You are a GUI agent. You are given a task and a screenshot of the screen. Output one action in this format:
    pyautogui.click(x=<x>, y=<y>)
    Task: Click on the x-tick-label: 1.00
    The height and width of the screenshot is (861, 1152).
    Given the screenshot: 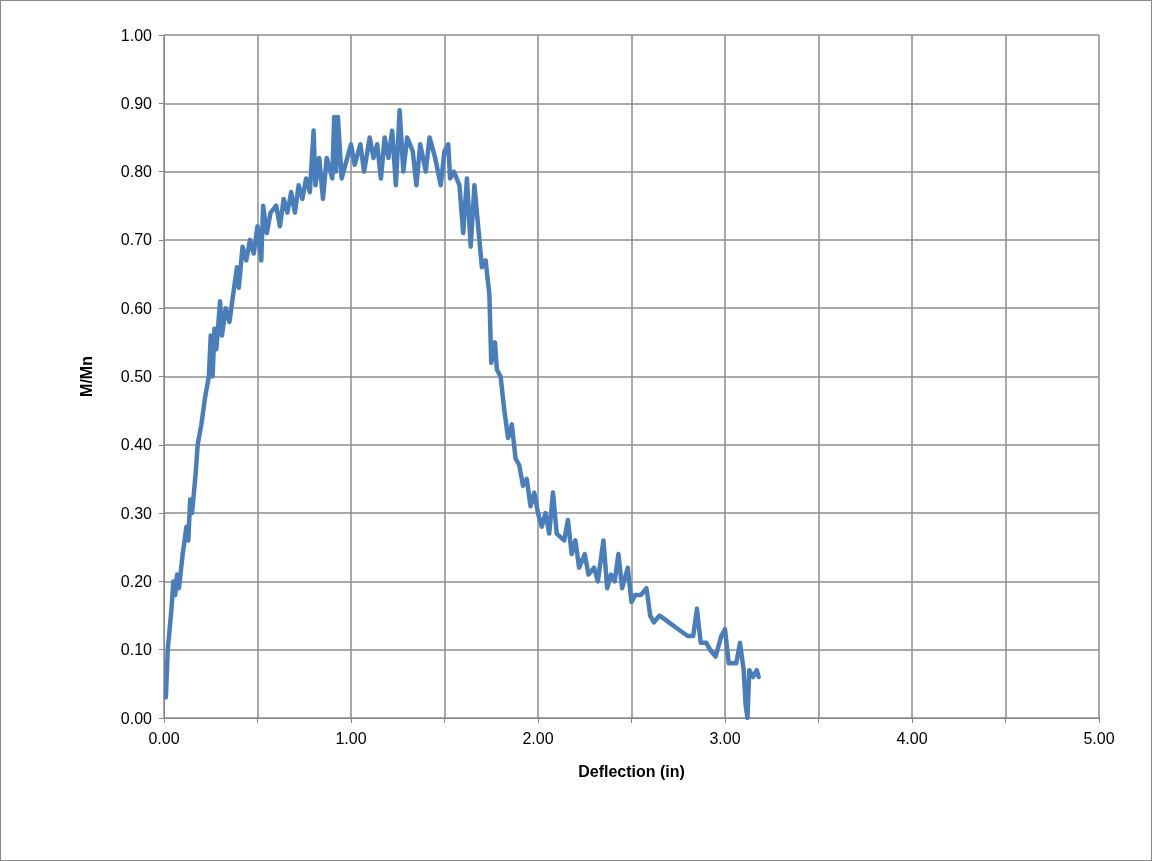 What is the action you would take?
    pyautogui.click(x=351, y=738)
    